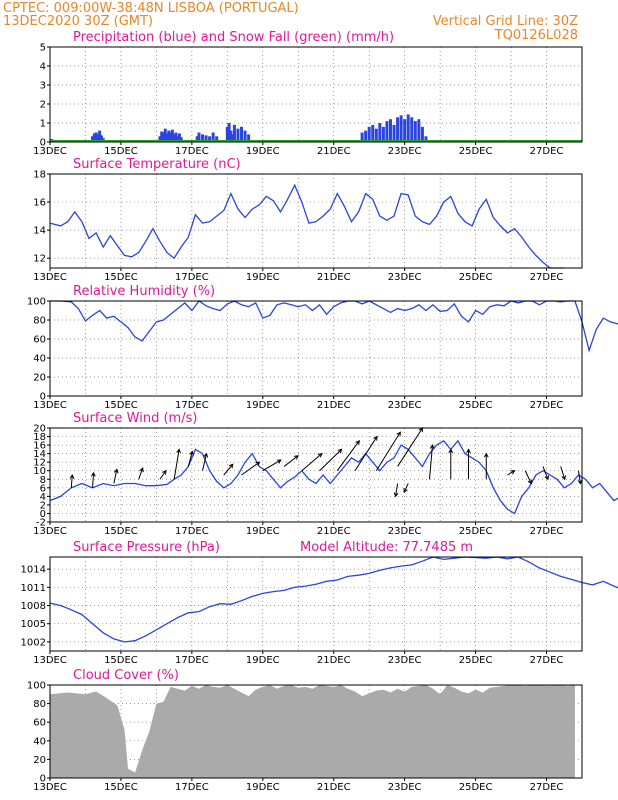  Describe the element at coordinates (39, 321) in the screenshot. I see `y-tick-label: 80` at that location.